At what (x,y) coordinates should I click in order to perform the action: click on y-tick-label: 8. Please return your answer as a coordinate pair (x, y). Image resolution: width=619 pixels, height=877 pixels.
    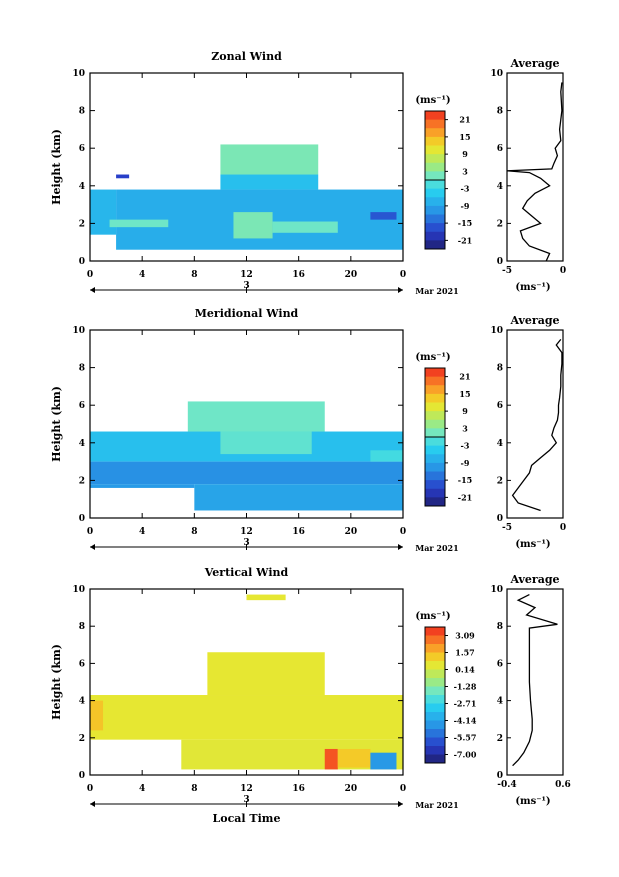
    Looking at the image, I should click on (82, 627).